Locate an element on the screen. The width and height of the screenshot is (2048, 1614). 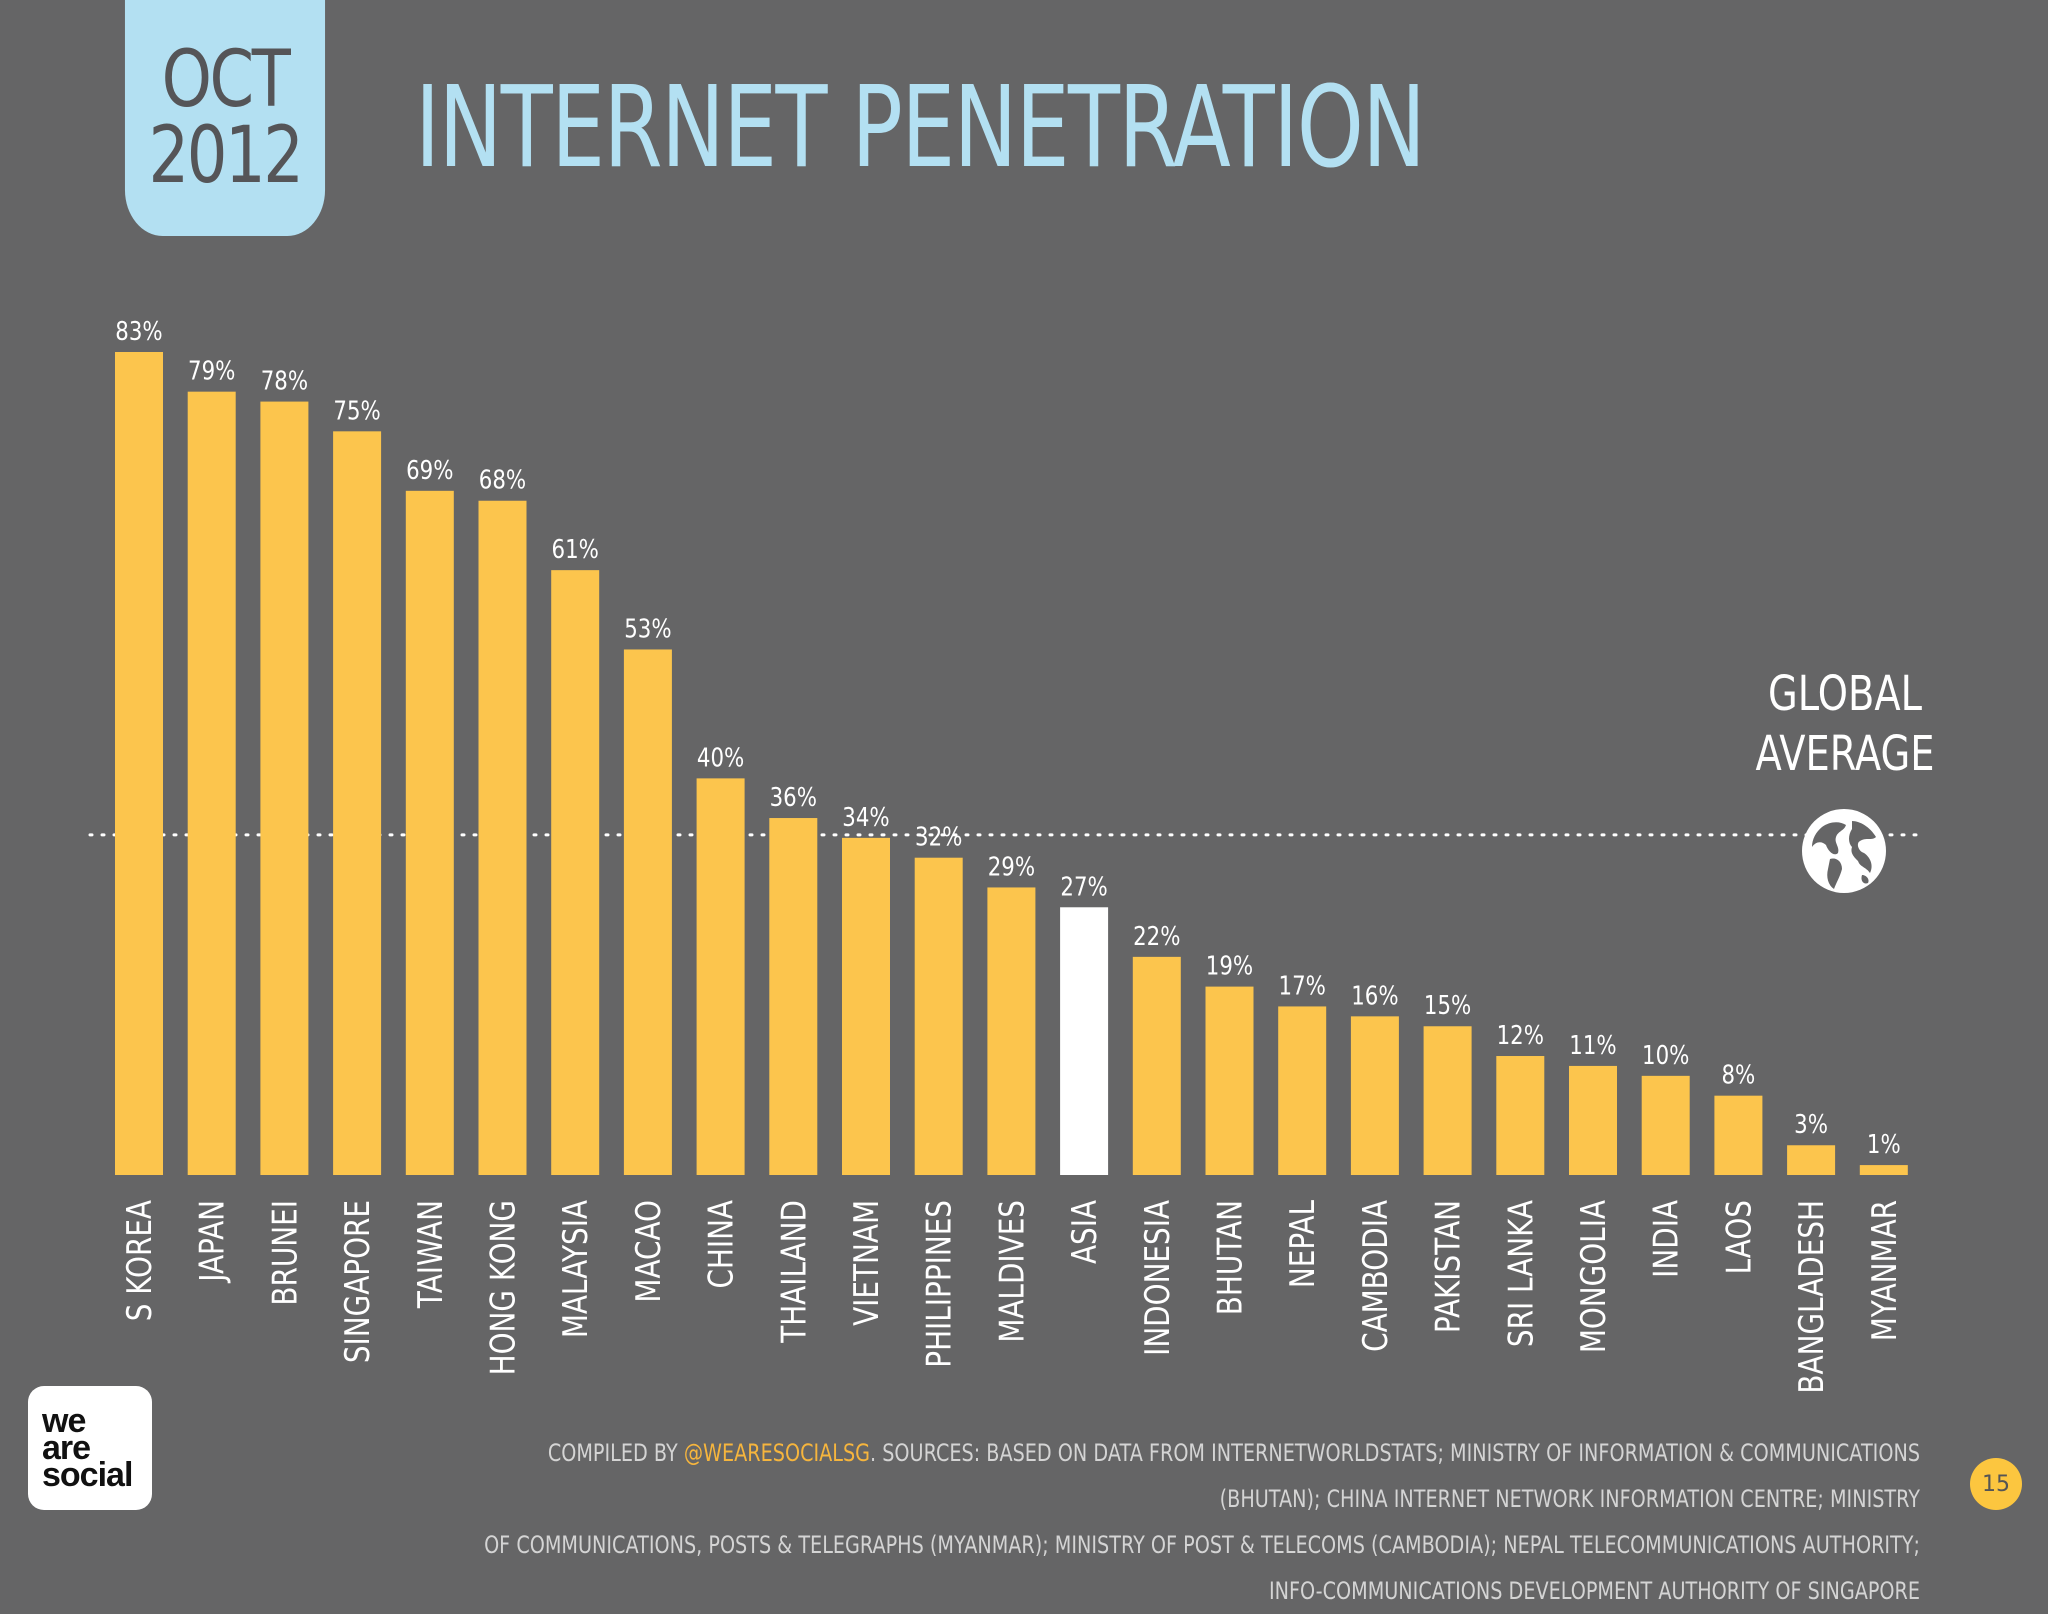
category-label: NEPAL is located at coordinates (1303, 1243).